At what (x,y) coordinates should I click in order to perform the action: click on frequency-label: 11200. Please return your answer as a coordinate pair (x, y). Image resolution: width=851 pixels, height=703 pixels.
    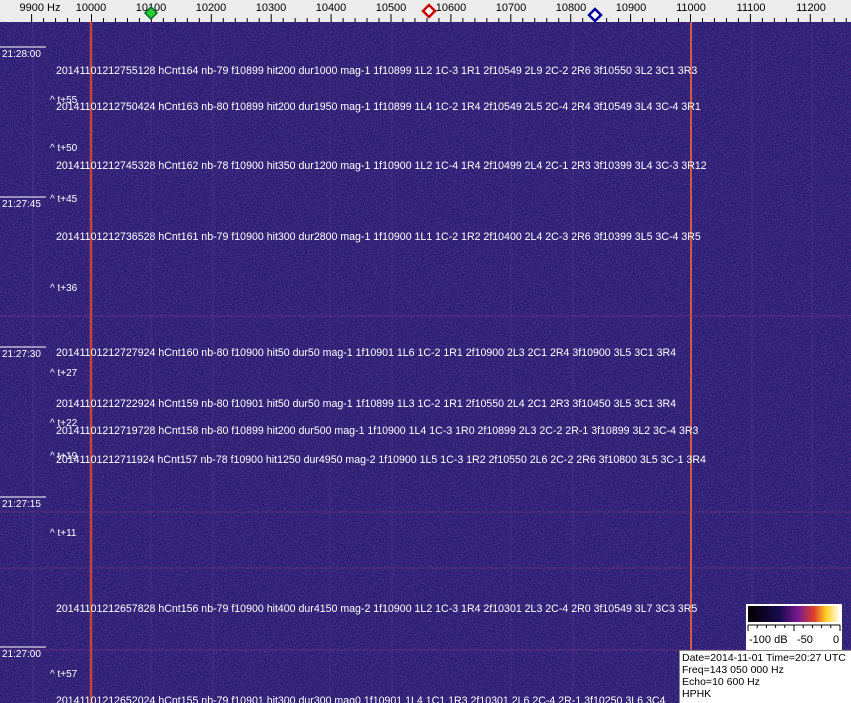
    Looking at the image, I should click on (811, 8).